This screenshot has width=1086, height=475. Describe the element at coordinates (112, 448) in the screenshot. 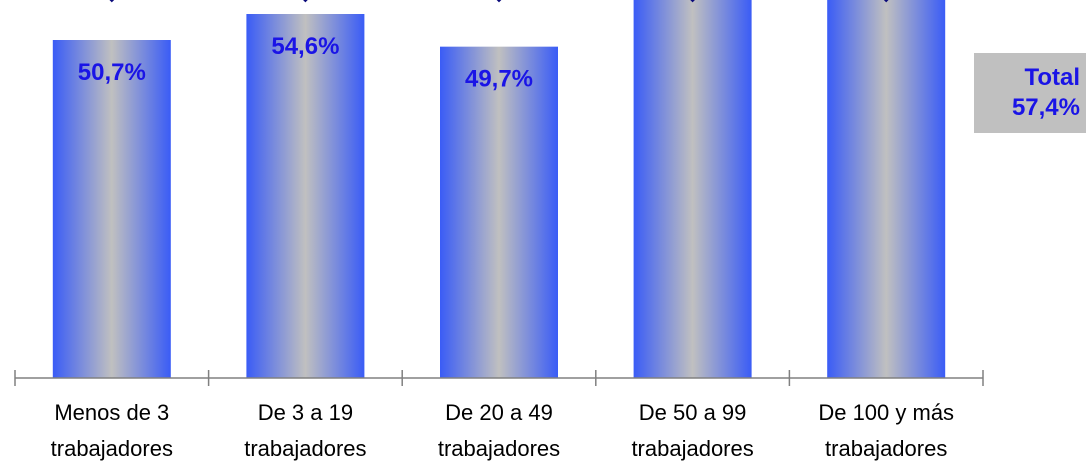

I see `category-label-1-line-2: trabajadores` at that location.